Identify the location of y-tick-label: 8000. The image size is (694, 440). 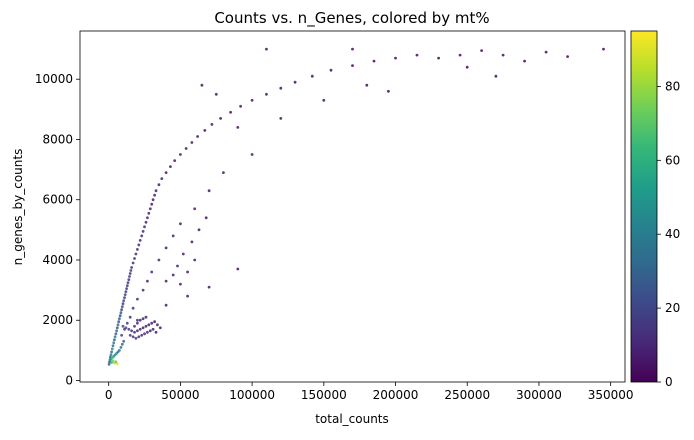
(57, 139).